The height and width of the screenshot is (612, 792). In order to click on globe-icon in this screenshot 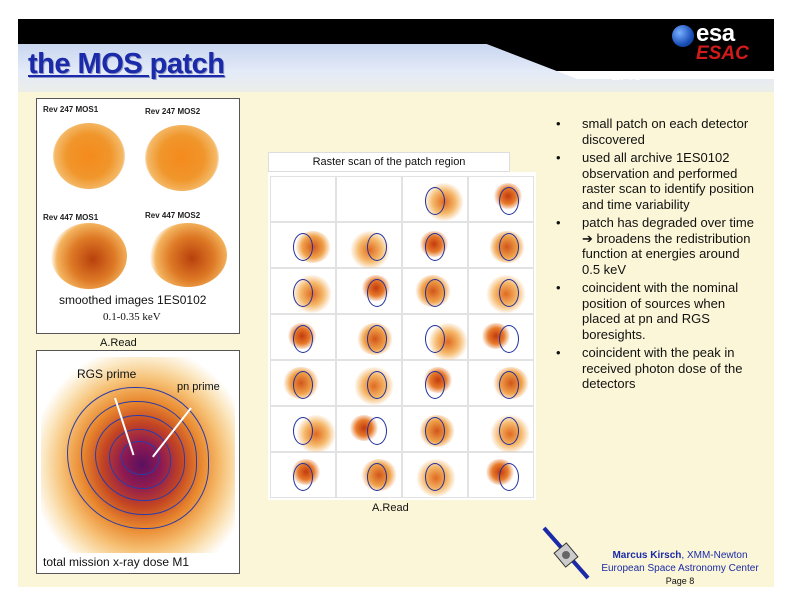, I will do `click(683, 36)`.